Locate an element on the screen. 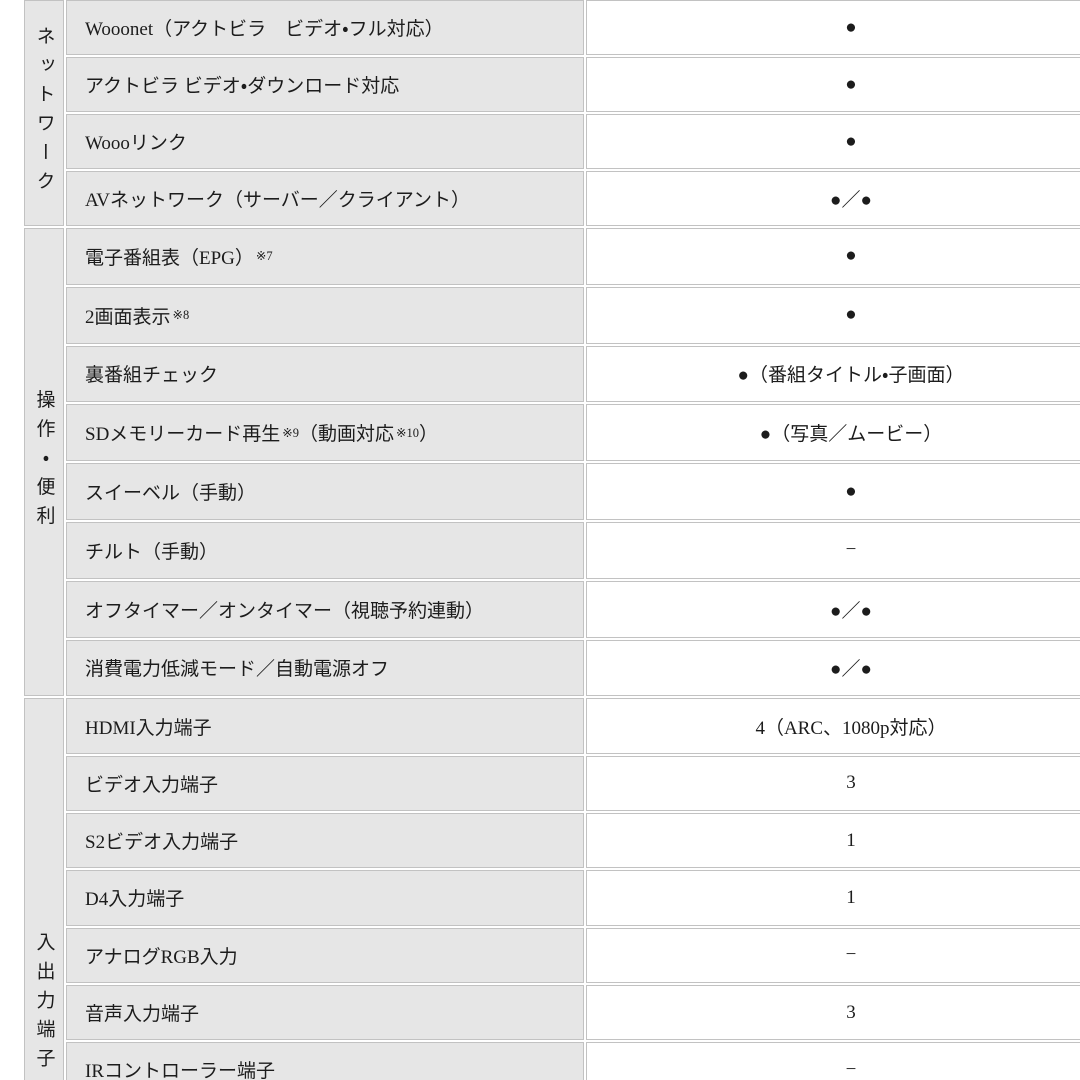 The width and height of the screenshot is (1080, 1080). feature-name: AVネットワーク（サーバー／クライアント） is located at coordinates (278, 200).